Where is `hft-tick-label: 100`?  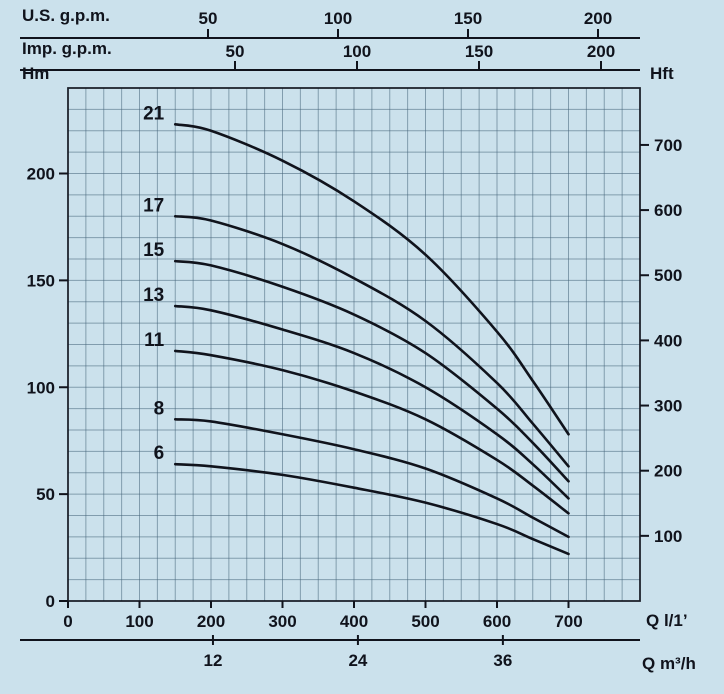
hft-tick-label: 100 is located at coordinates (668, 536).